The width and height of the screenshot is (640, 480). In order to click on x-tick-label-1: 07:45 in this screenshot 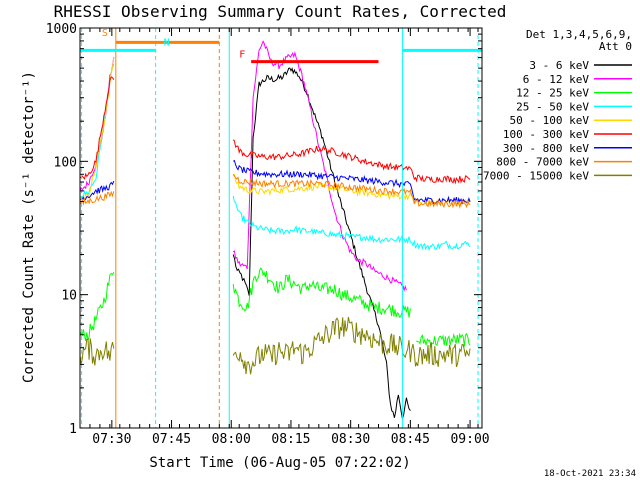, I will do `click(171, 439)`.